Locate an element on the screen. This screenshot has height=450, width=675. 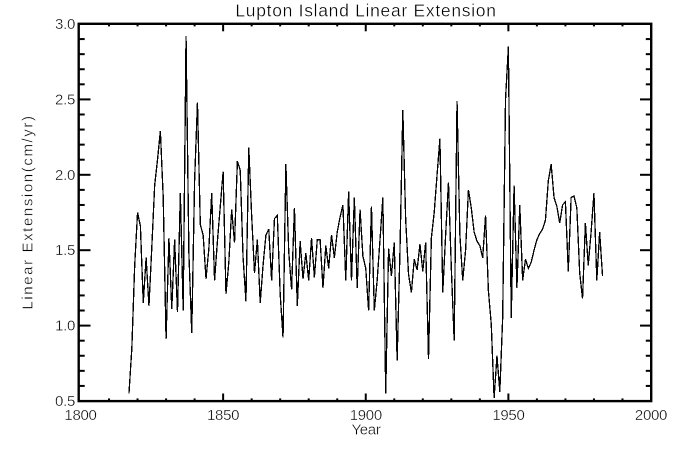
svg-text: 1950 is located at coordinates (508, 415).